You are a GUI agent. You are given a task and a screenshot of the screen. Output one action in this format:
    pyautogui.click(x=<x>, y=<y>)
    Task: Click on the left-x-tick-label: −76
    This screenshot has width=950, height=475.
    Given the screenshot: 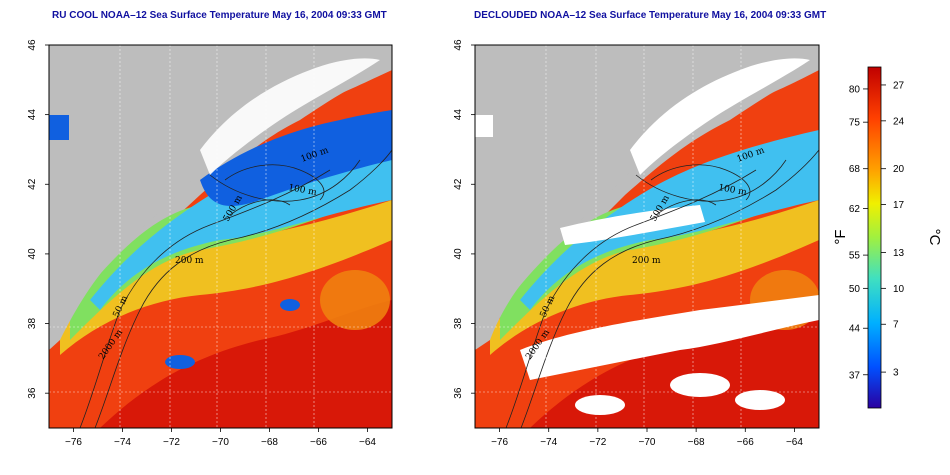 What is the action you would take?
    pyautogui.click(x=73, y=442)
    